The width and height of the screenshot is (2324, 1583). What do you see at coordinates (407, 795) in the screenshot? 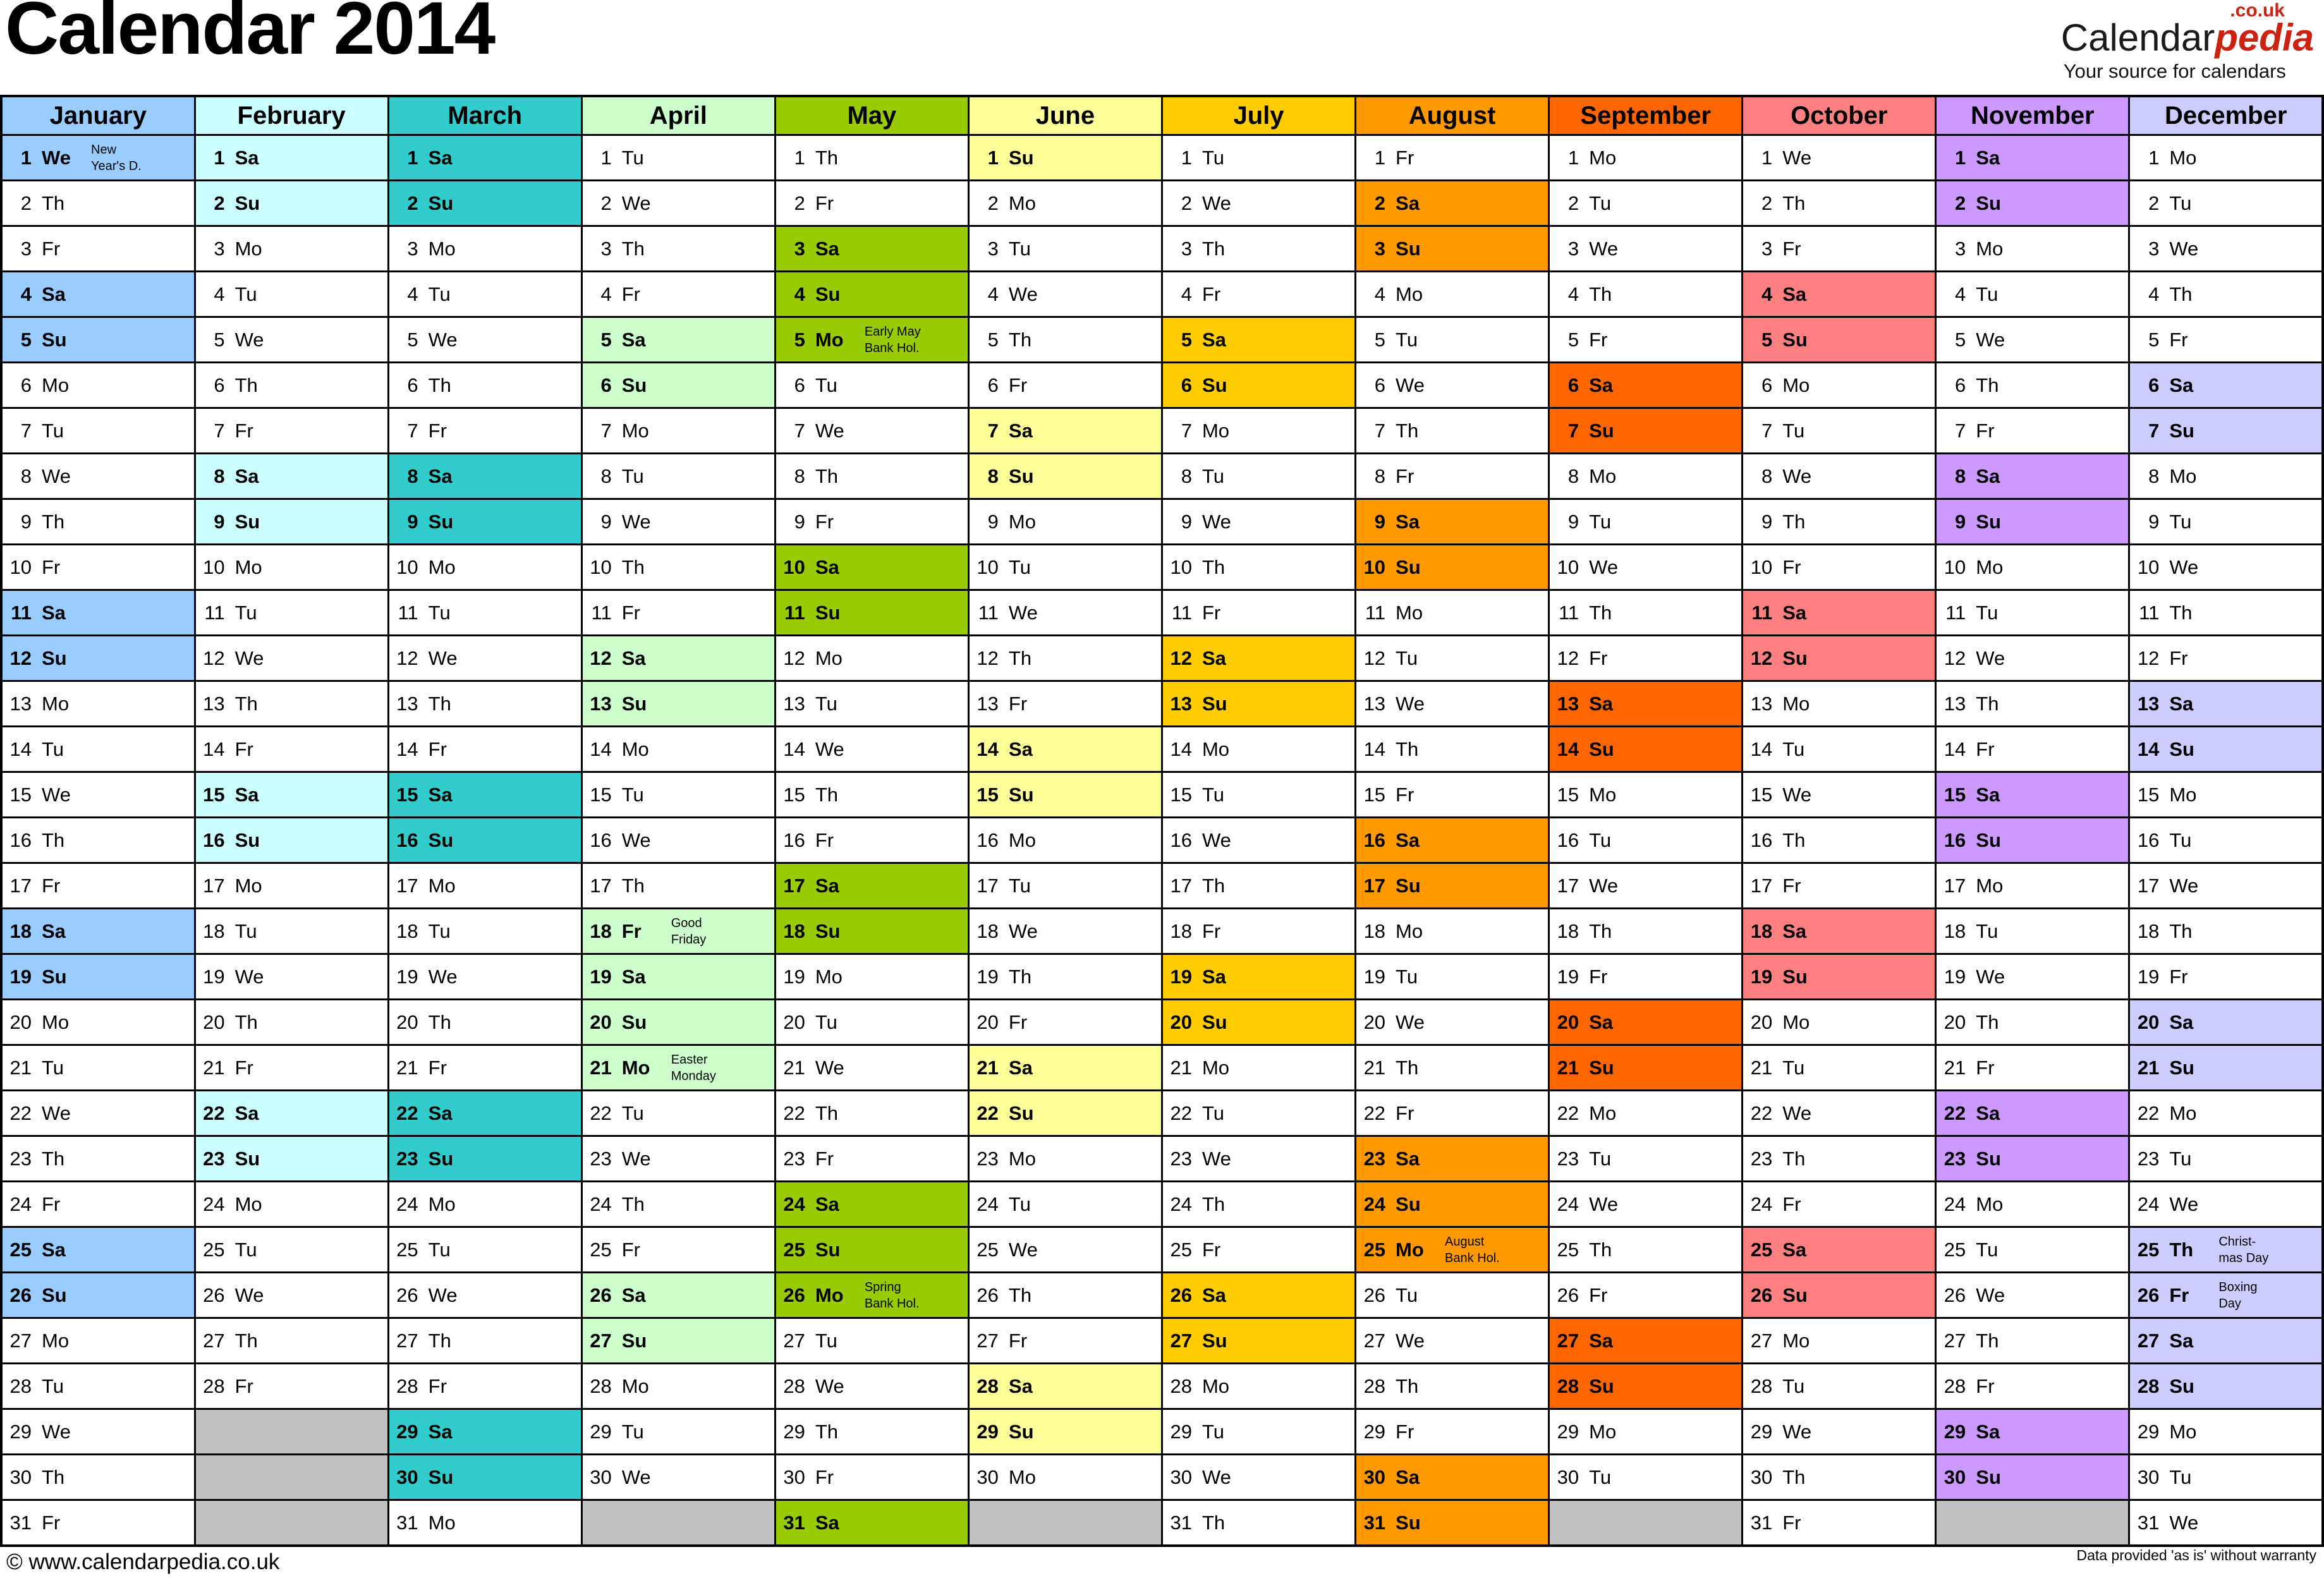
I see `day-number: 15` at bounding box center [407, 795].